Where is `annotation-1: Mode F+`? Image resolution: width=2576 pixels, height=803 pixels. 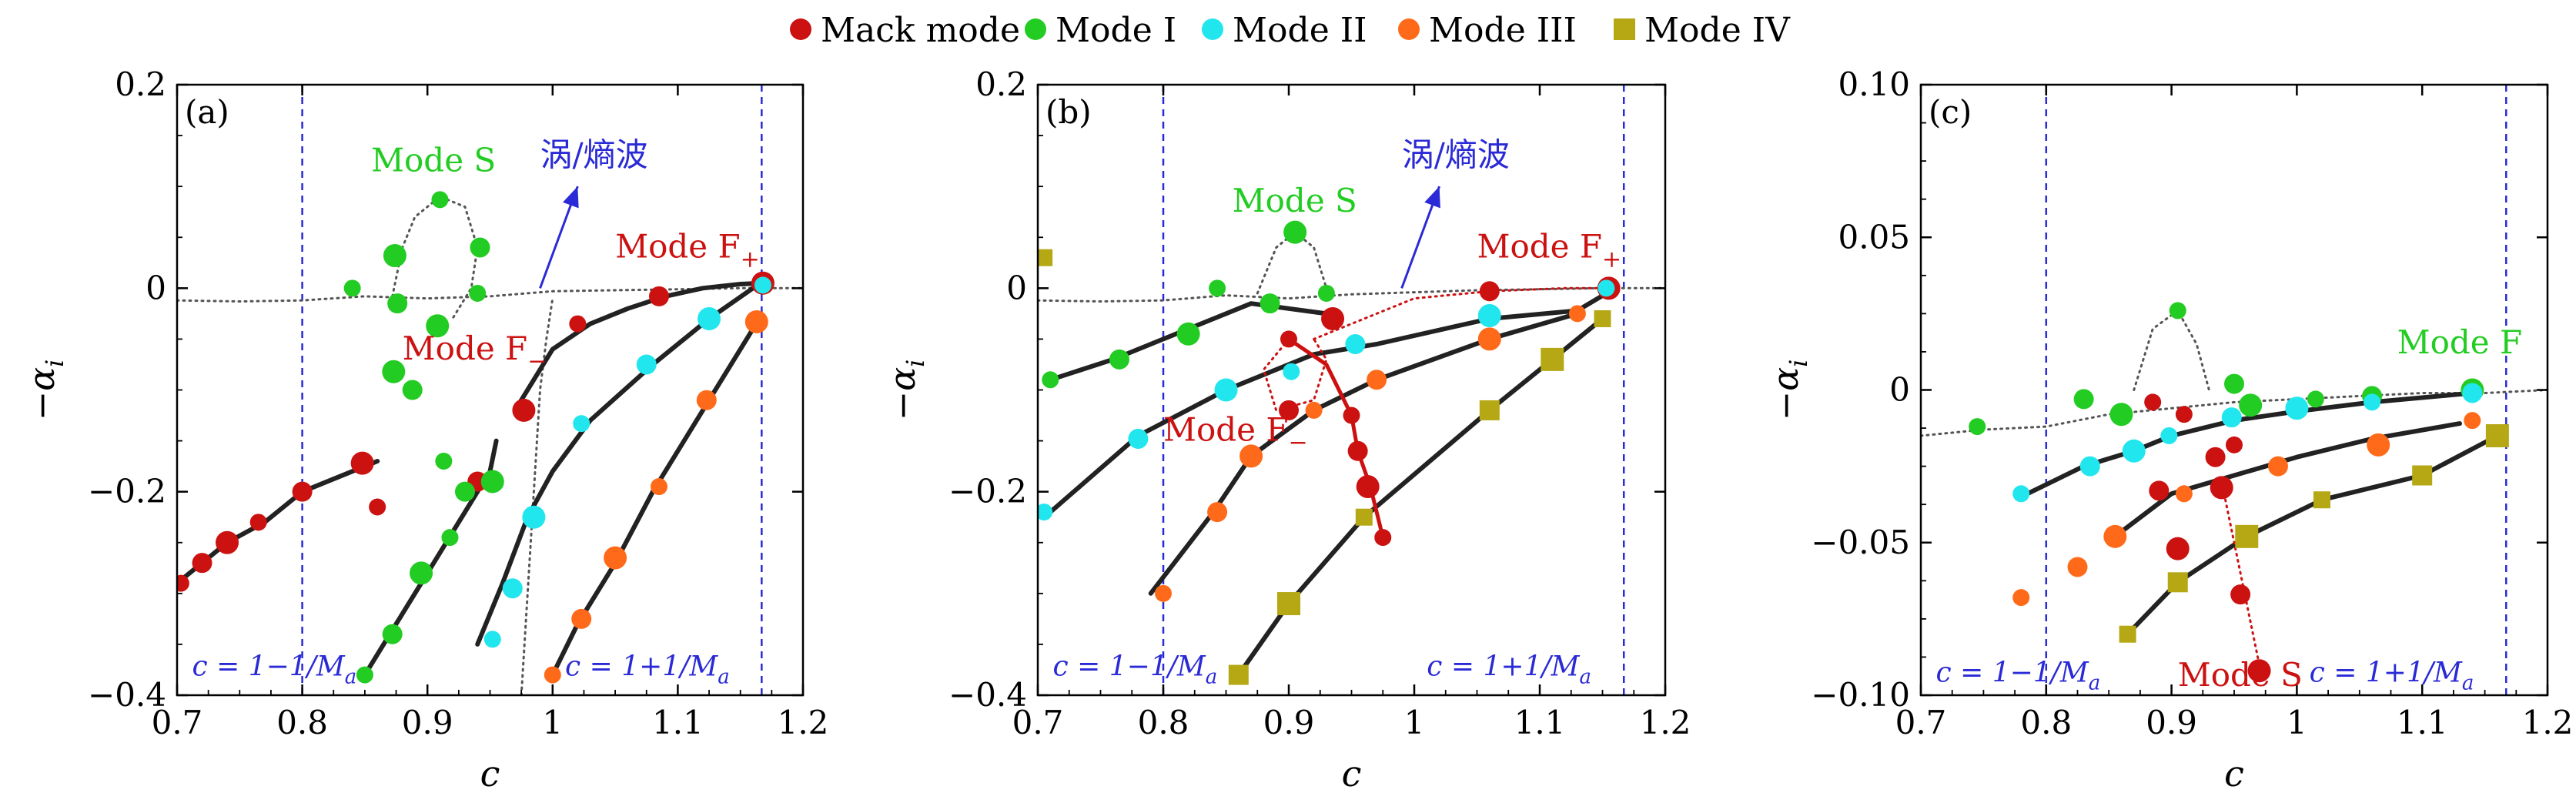
annotation-1: Mode F+ is located at coordinates (687, 250).